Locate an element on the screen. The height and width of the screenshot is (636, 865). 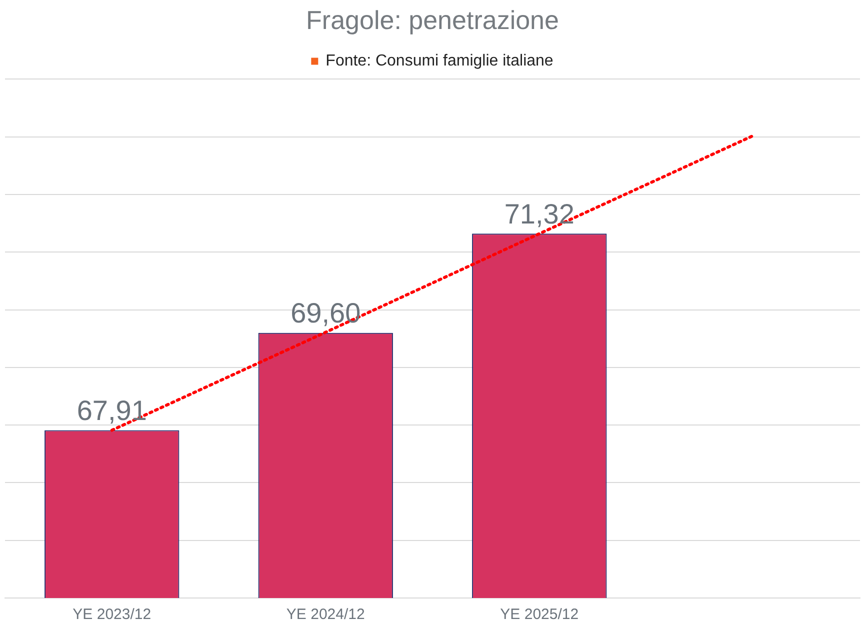
data-label: 69,60 is located at coordinates (325, 313).